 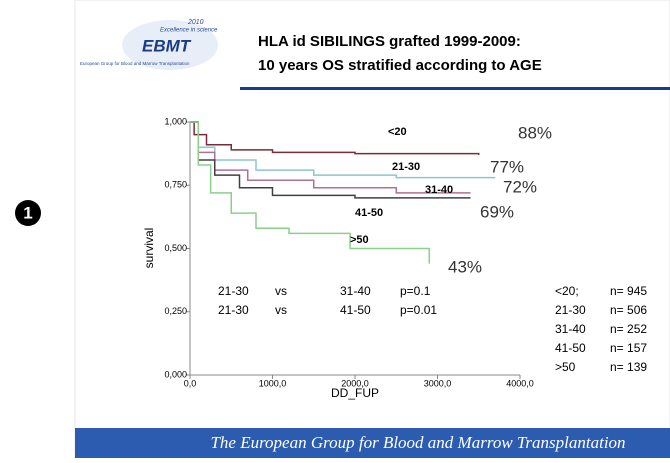 I want to click on logo-shape, so click(x=170, y=45).